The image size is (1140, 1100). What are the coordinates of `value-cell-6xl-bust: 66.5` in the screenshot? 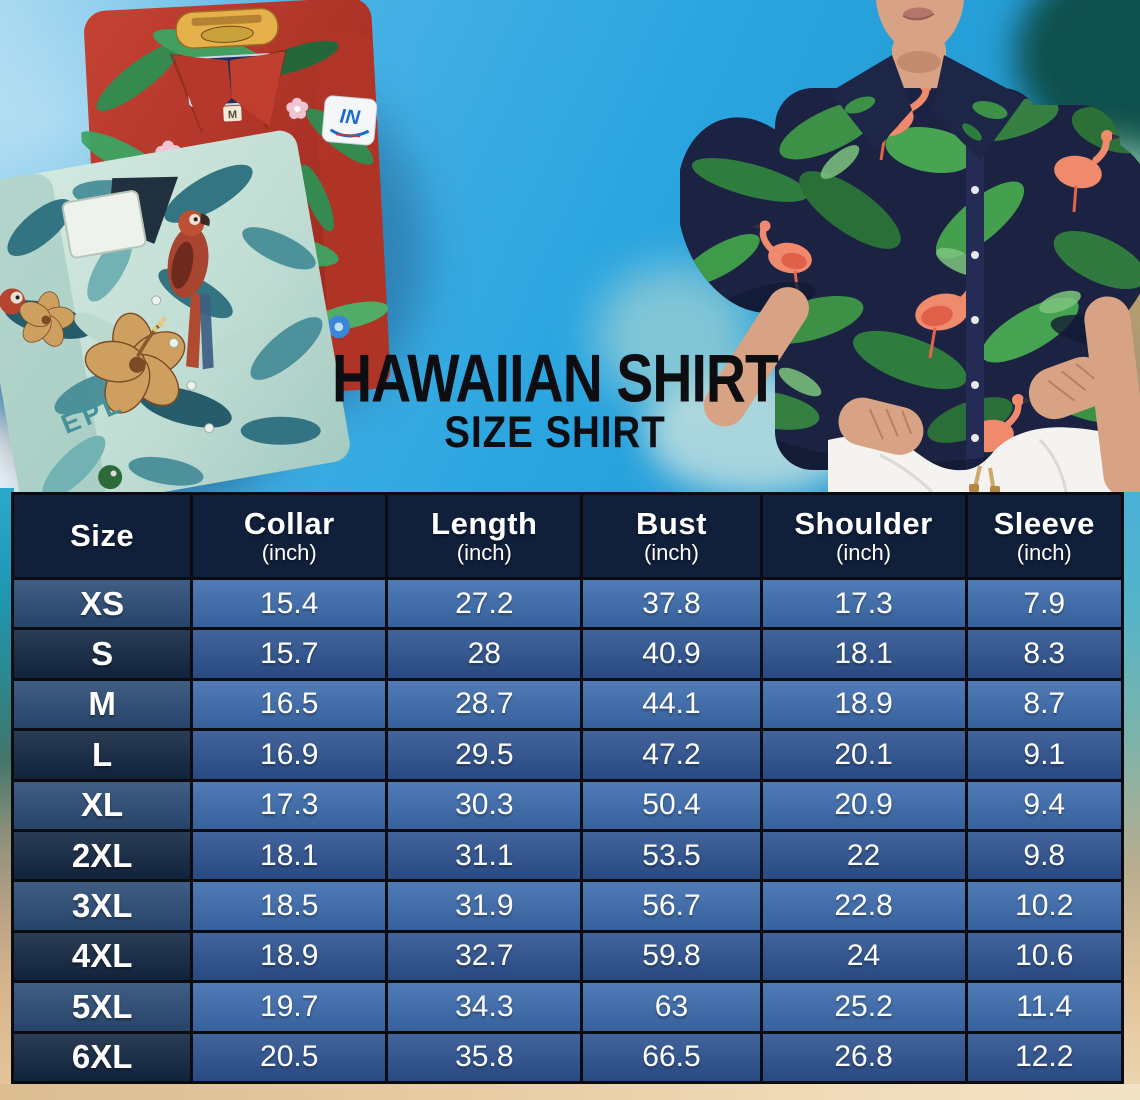 It's located at (671, 1057).